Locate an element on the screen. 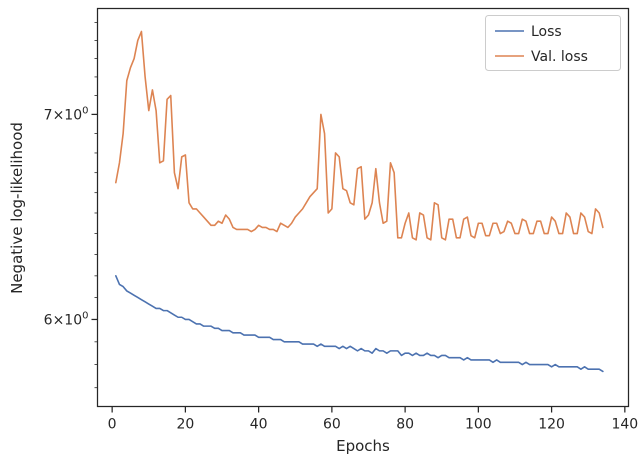 The height and width of the screenshot is (464, 643). legend-label-val-loss: Val. loss is located at coordinates (559, 57).